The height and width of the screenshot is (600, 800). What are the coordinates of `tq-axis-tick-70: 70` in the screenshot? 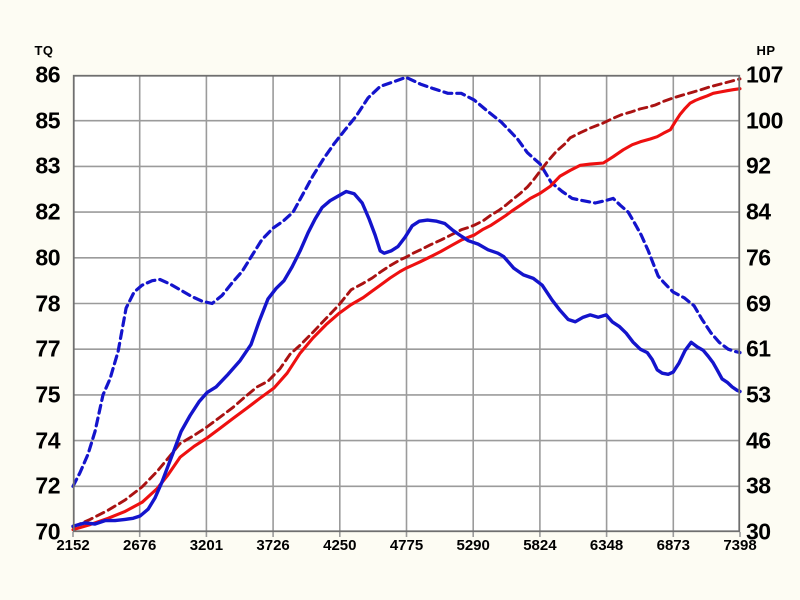 It's located at (47, 531).